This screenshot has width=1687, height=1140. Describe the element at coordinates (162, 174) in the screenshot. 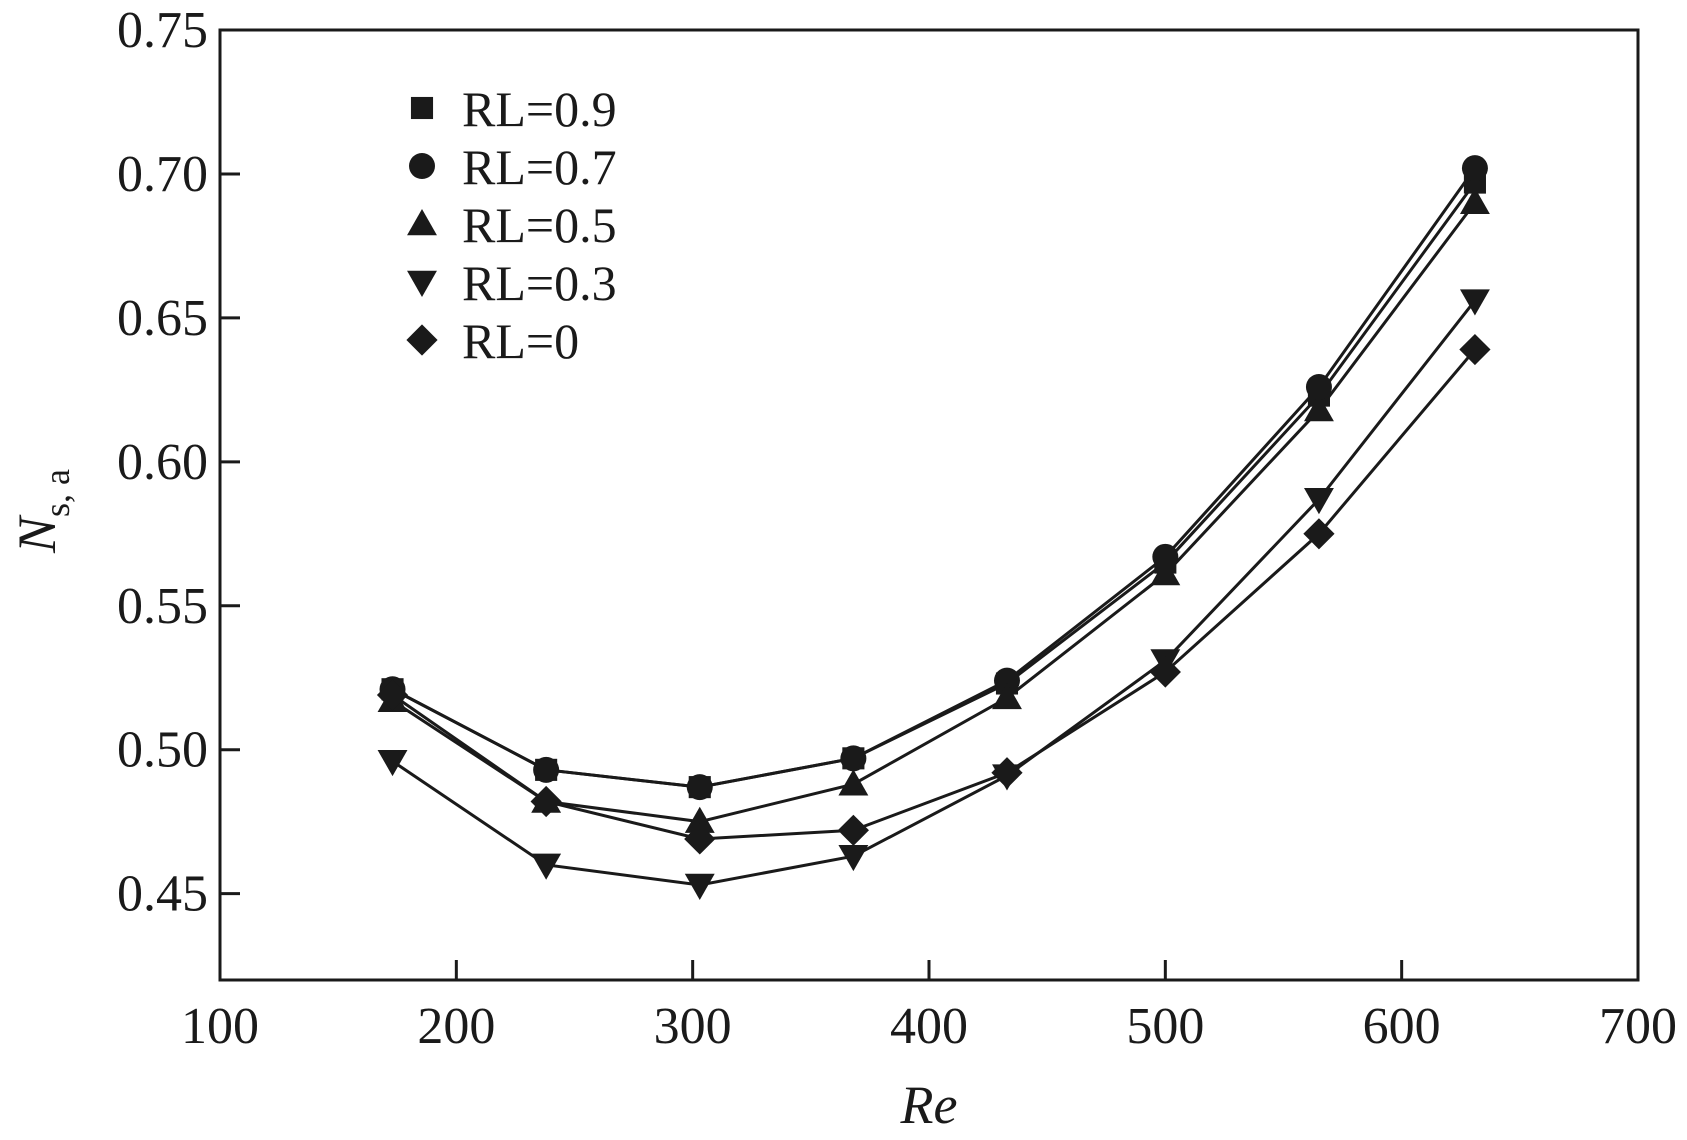

I see `y-tick-label: 0.70` at that location.